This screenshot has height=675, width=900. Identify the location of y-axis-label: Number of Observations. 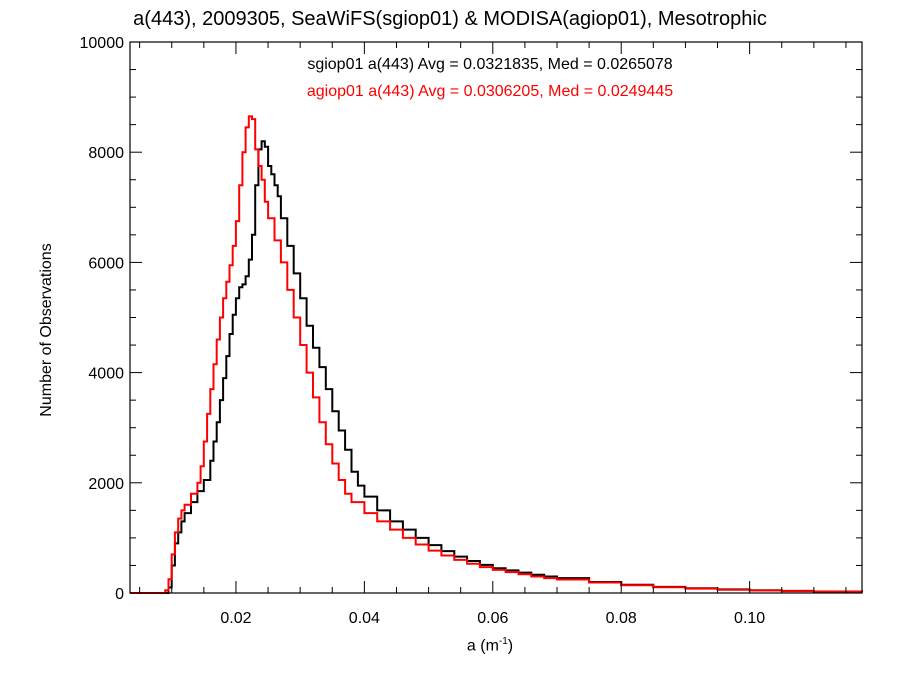
(46, 330).